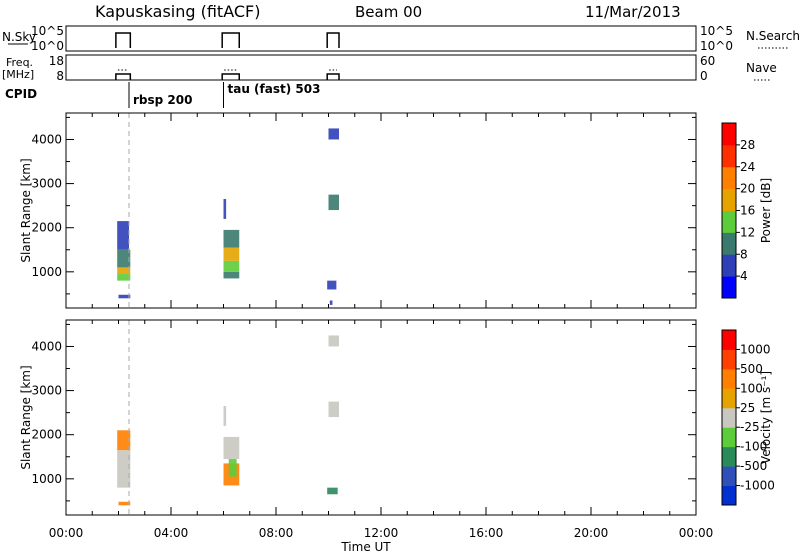 This screenshot has height=554, width=800. Describe the element at coordinates (162, 100) in the screenshot. I see `cpid-entry-label: rbsp 200` at that location.